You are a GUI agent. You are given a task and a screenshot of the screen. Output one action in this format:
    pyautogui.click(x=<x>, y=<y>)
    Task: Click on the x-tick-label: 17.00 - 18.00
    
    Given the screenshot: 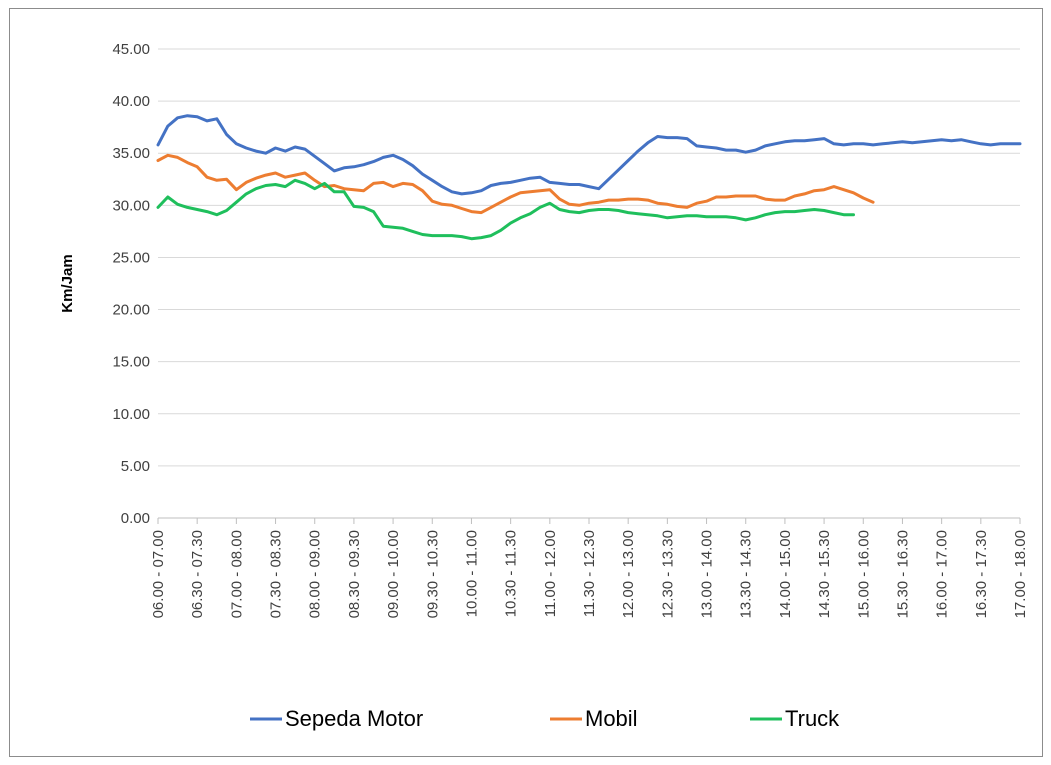 What is the action you would take?
    pyautogui.click(x=1020, y=574)
    